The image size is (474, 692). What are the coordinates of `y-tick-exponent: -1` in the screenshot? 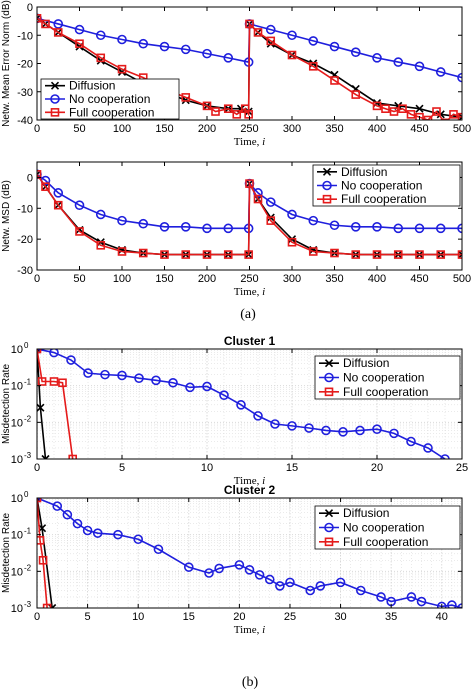 It's located at (28, 531).